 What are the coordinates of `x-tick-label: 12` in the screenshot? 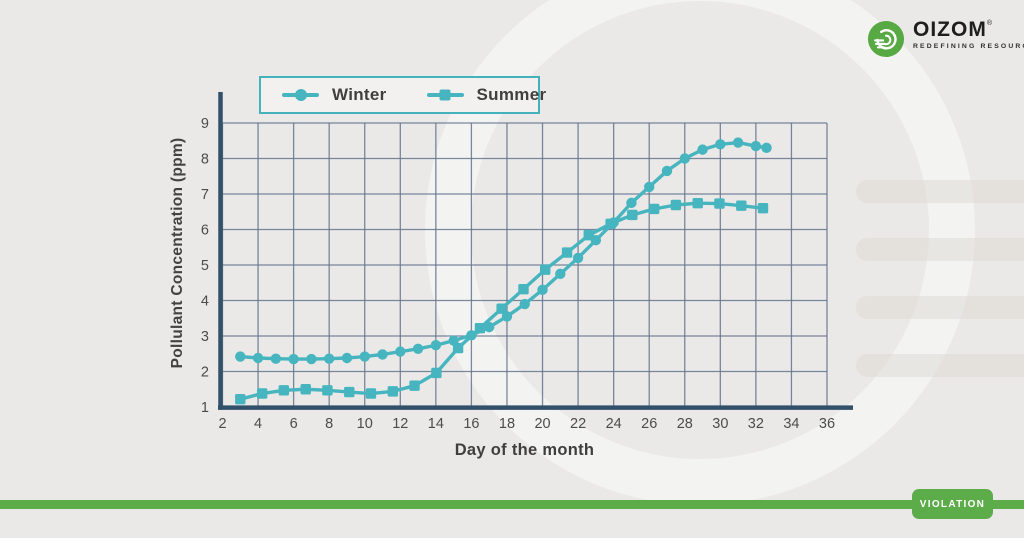 It's located at (400, 424).